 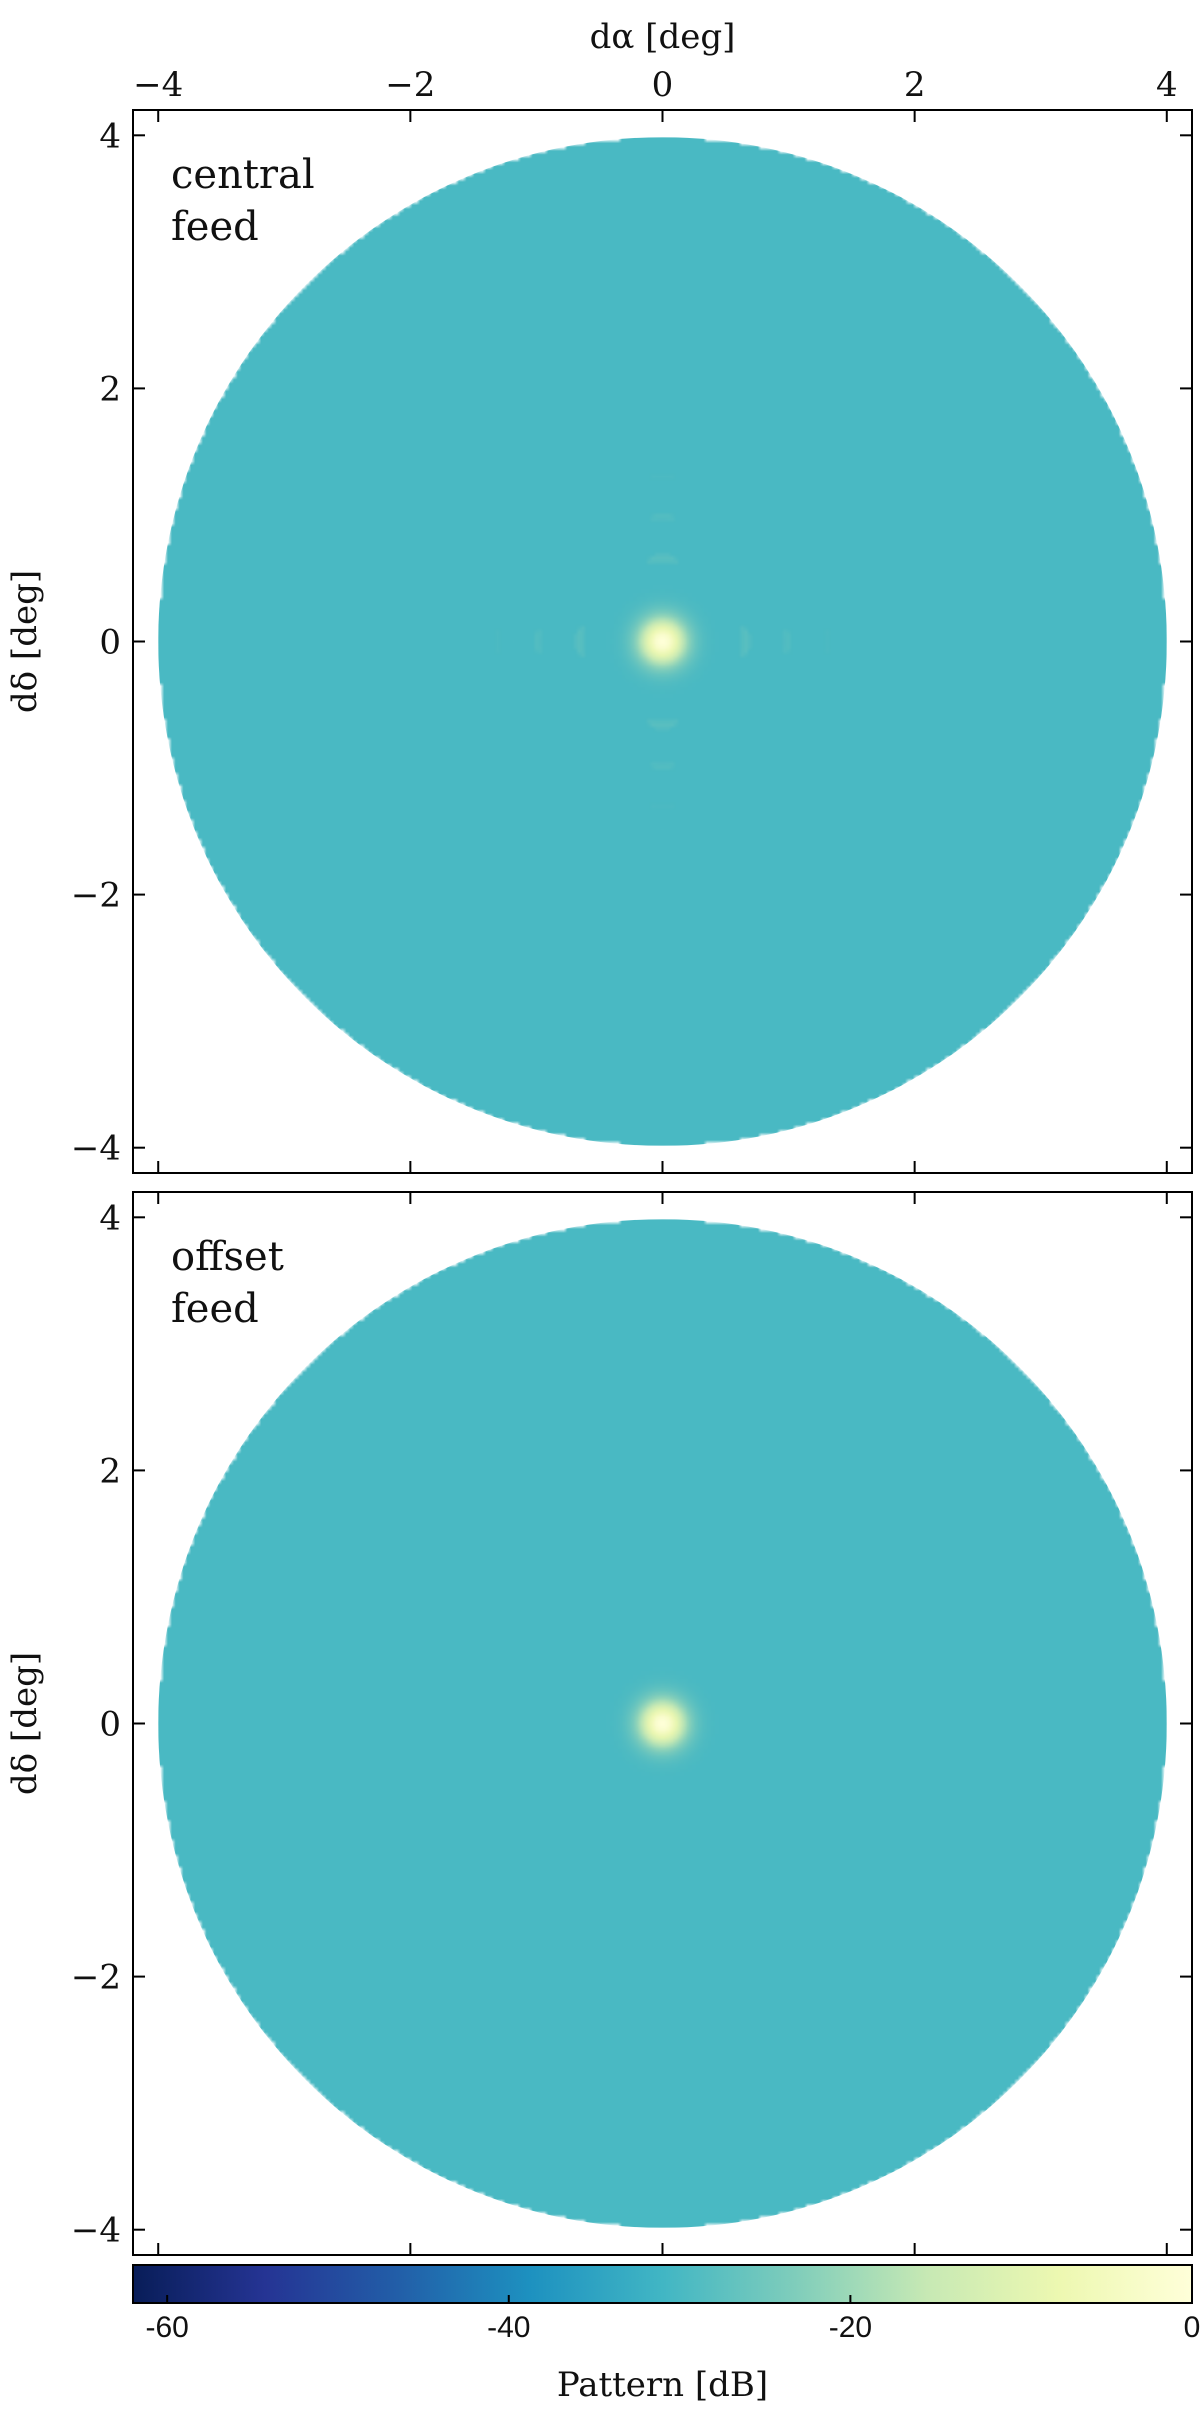 What do you see at coordinates (158, 85) in the screenshot?
I see `x-tick-label: −4` at bounding box center [158, 85].